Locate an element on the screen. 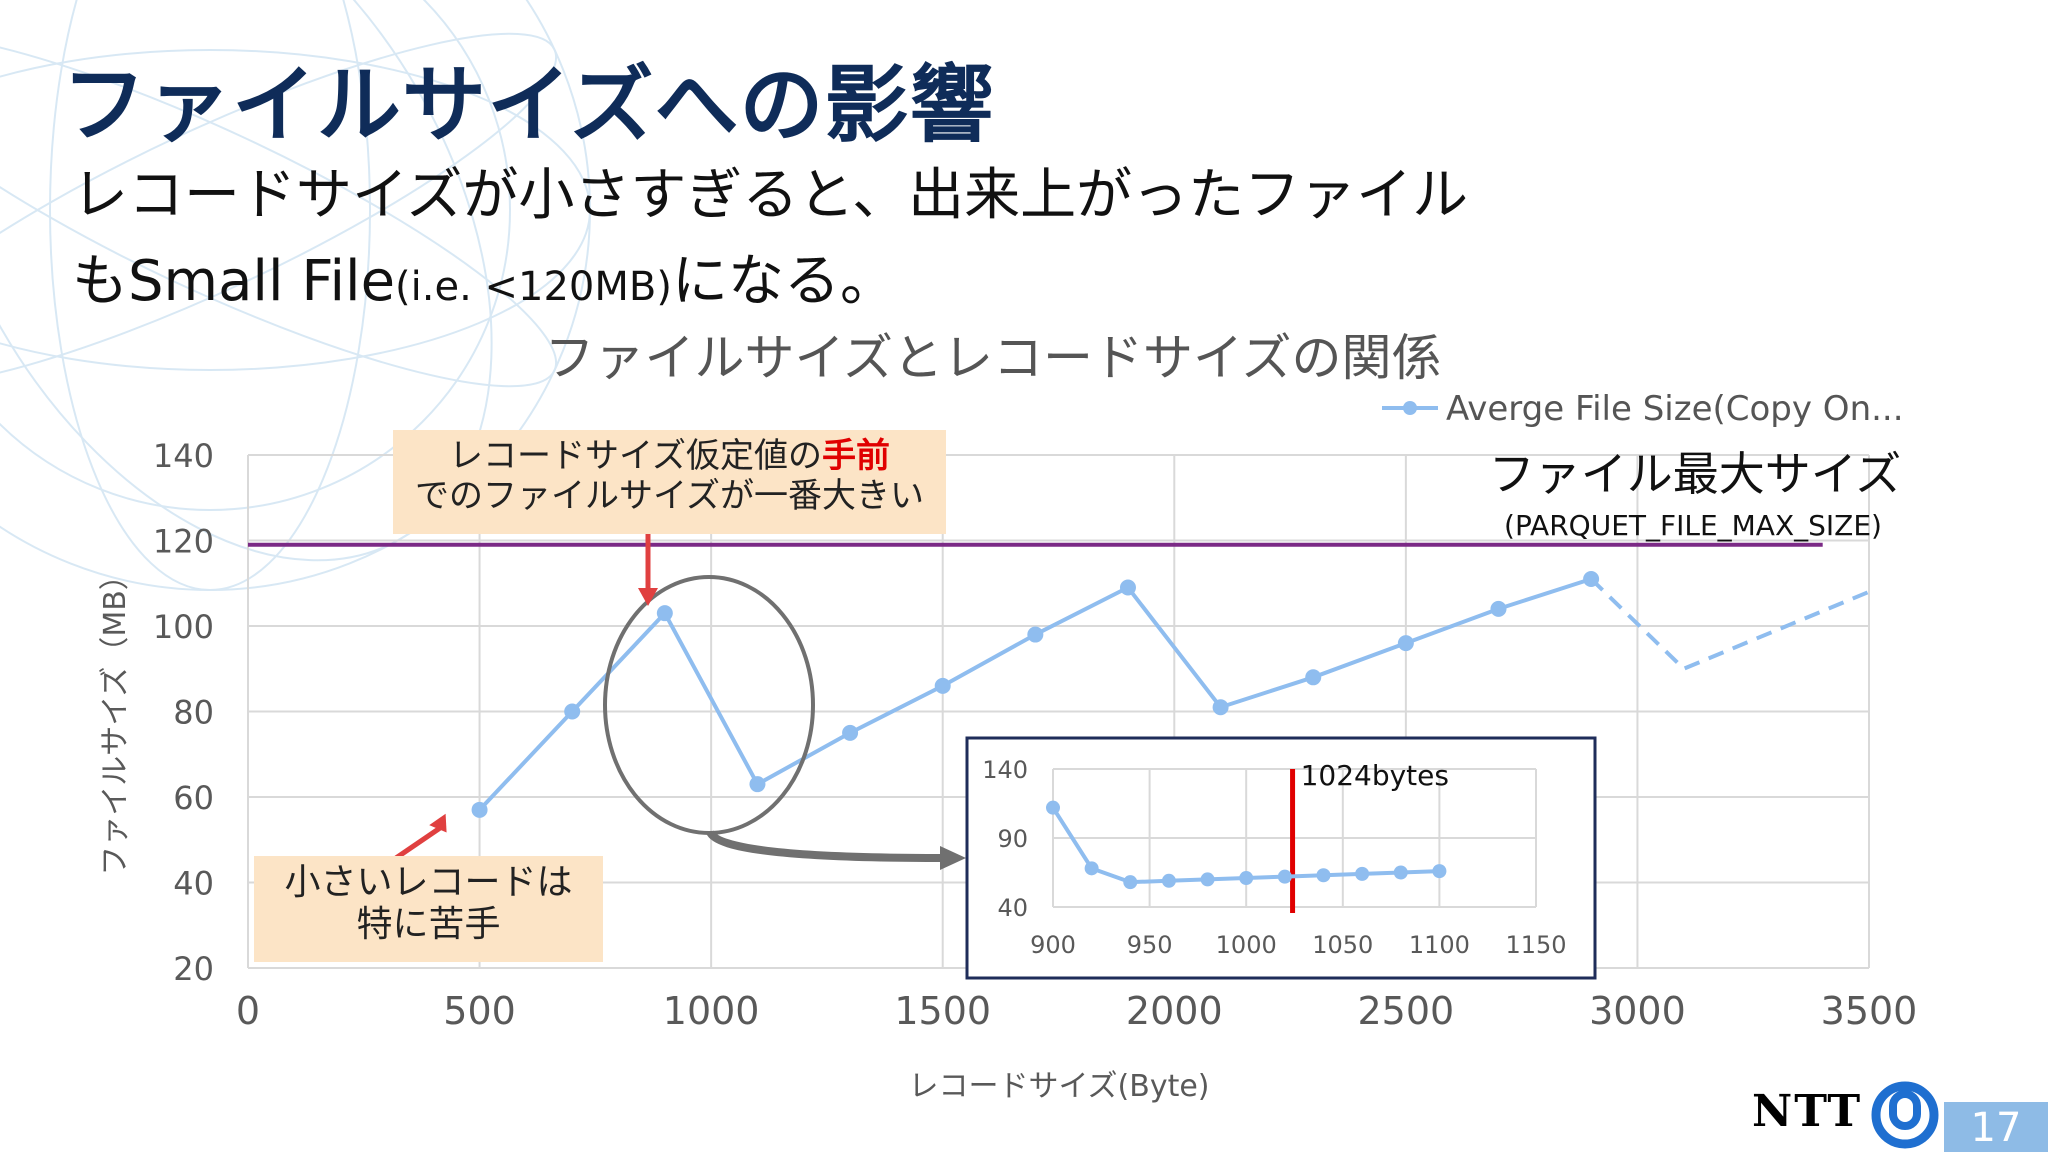 This screenshot has width=2048, height=1154. chart-title: ファイルサイズとレコードサイズの関係 is located at coordinates (993, 358).